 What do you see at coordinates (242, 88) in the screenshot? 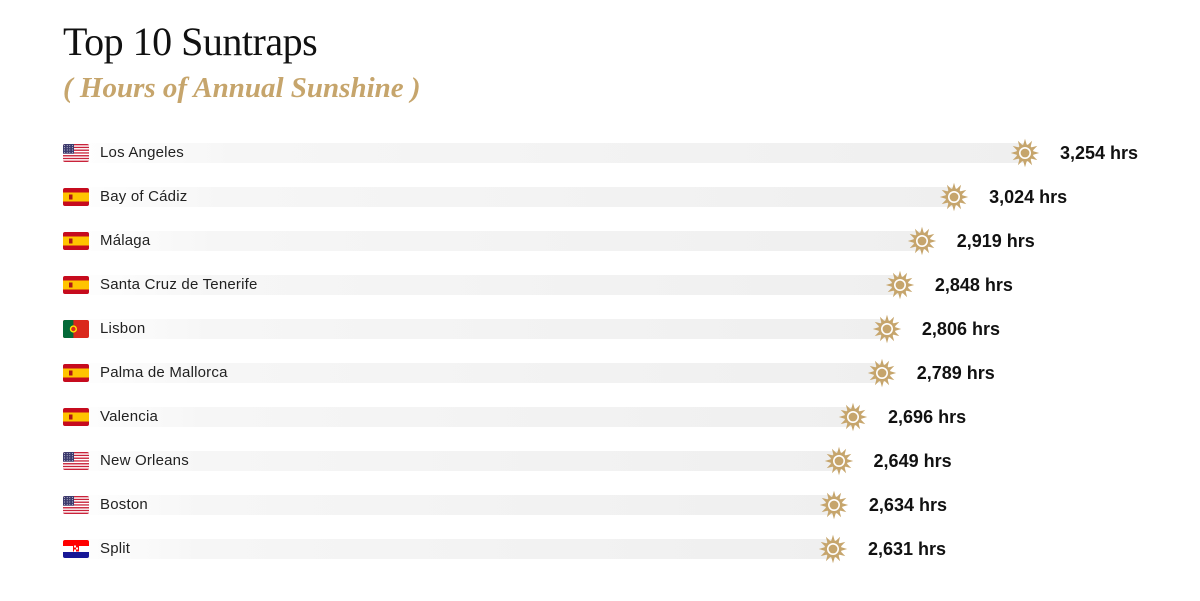
I see `chart-subtitle: ( Hours of Annual Sunshine )` at bounding box center [242, 88].